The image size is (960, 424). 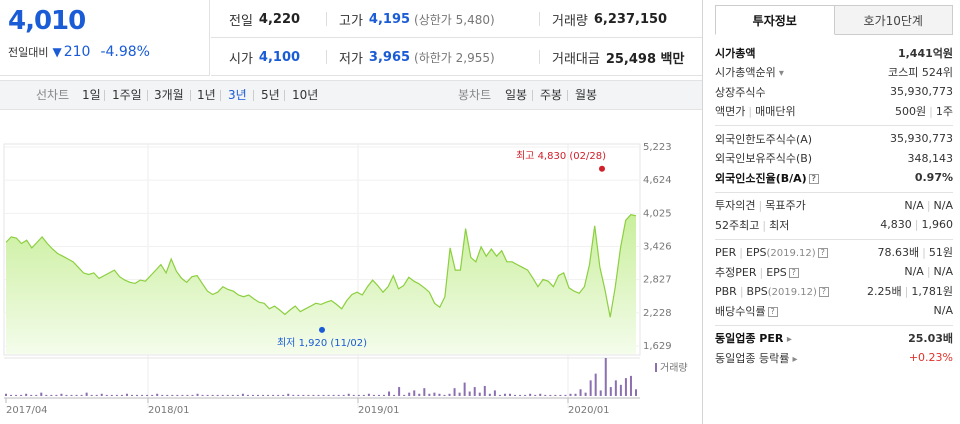 I want to click on tab-investment-info: 투자정보, so click(x=775, y=20).